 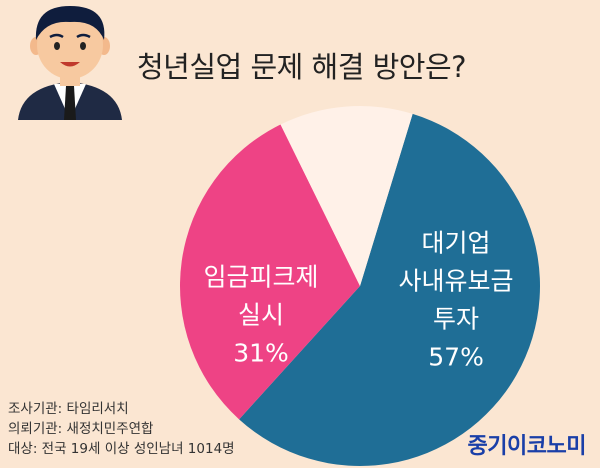 I want to click on slice-label-1-line-2: 사내유보금, so click(x=456, y=280).